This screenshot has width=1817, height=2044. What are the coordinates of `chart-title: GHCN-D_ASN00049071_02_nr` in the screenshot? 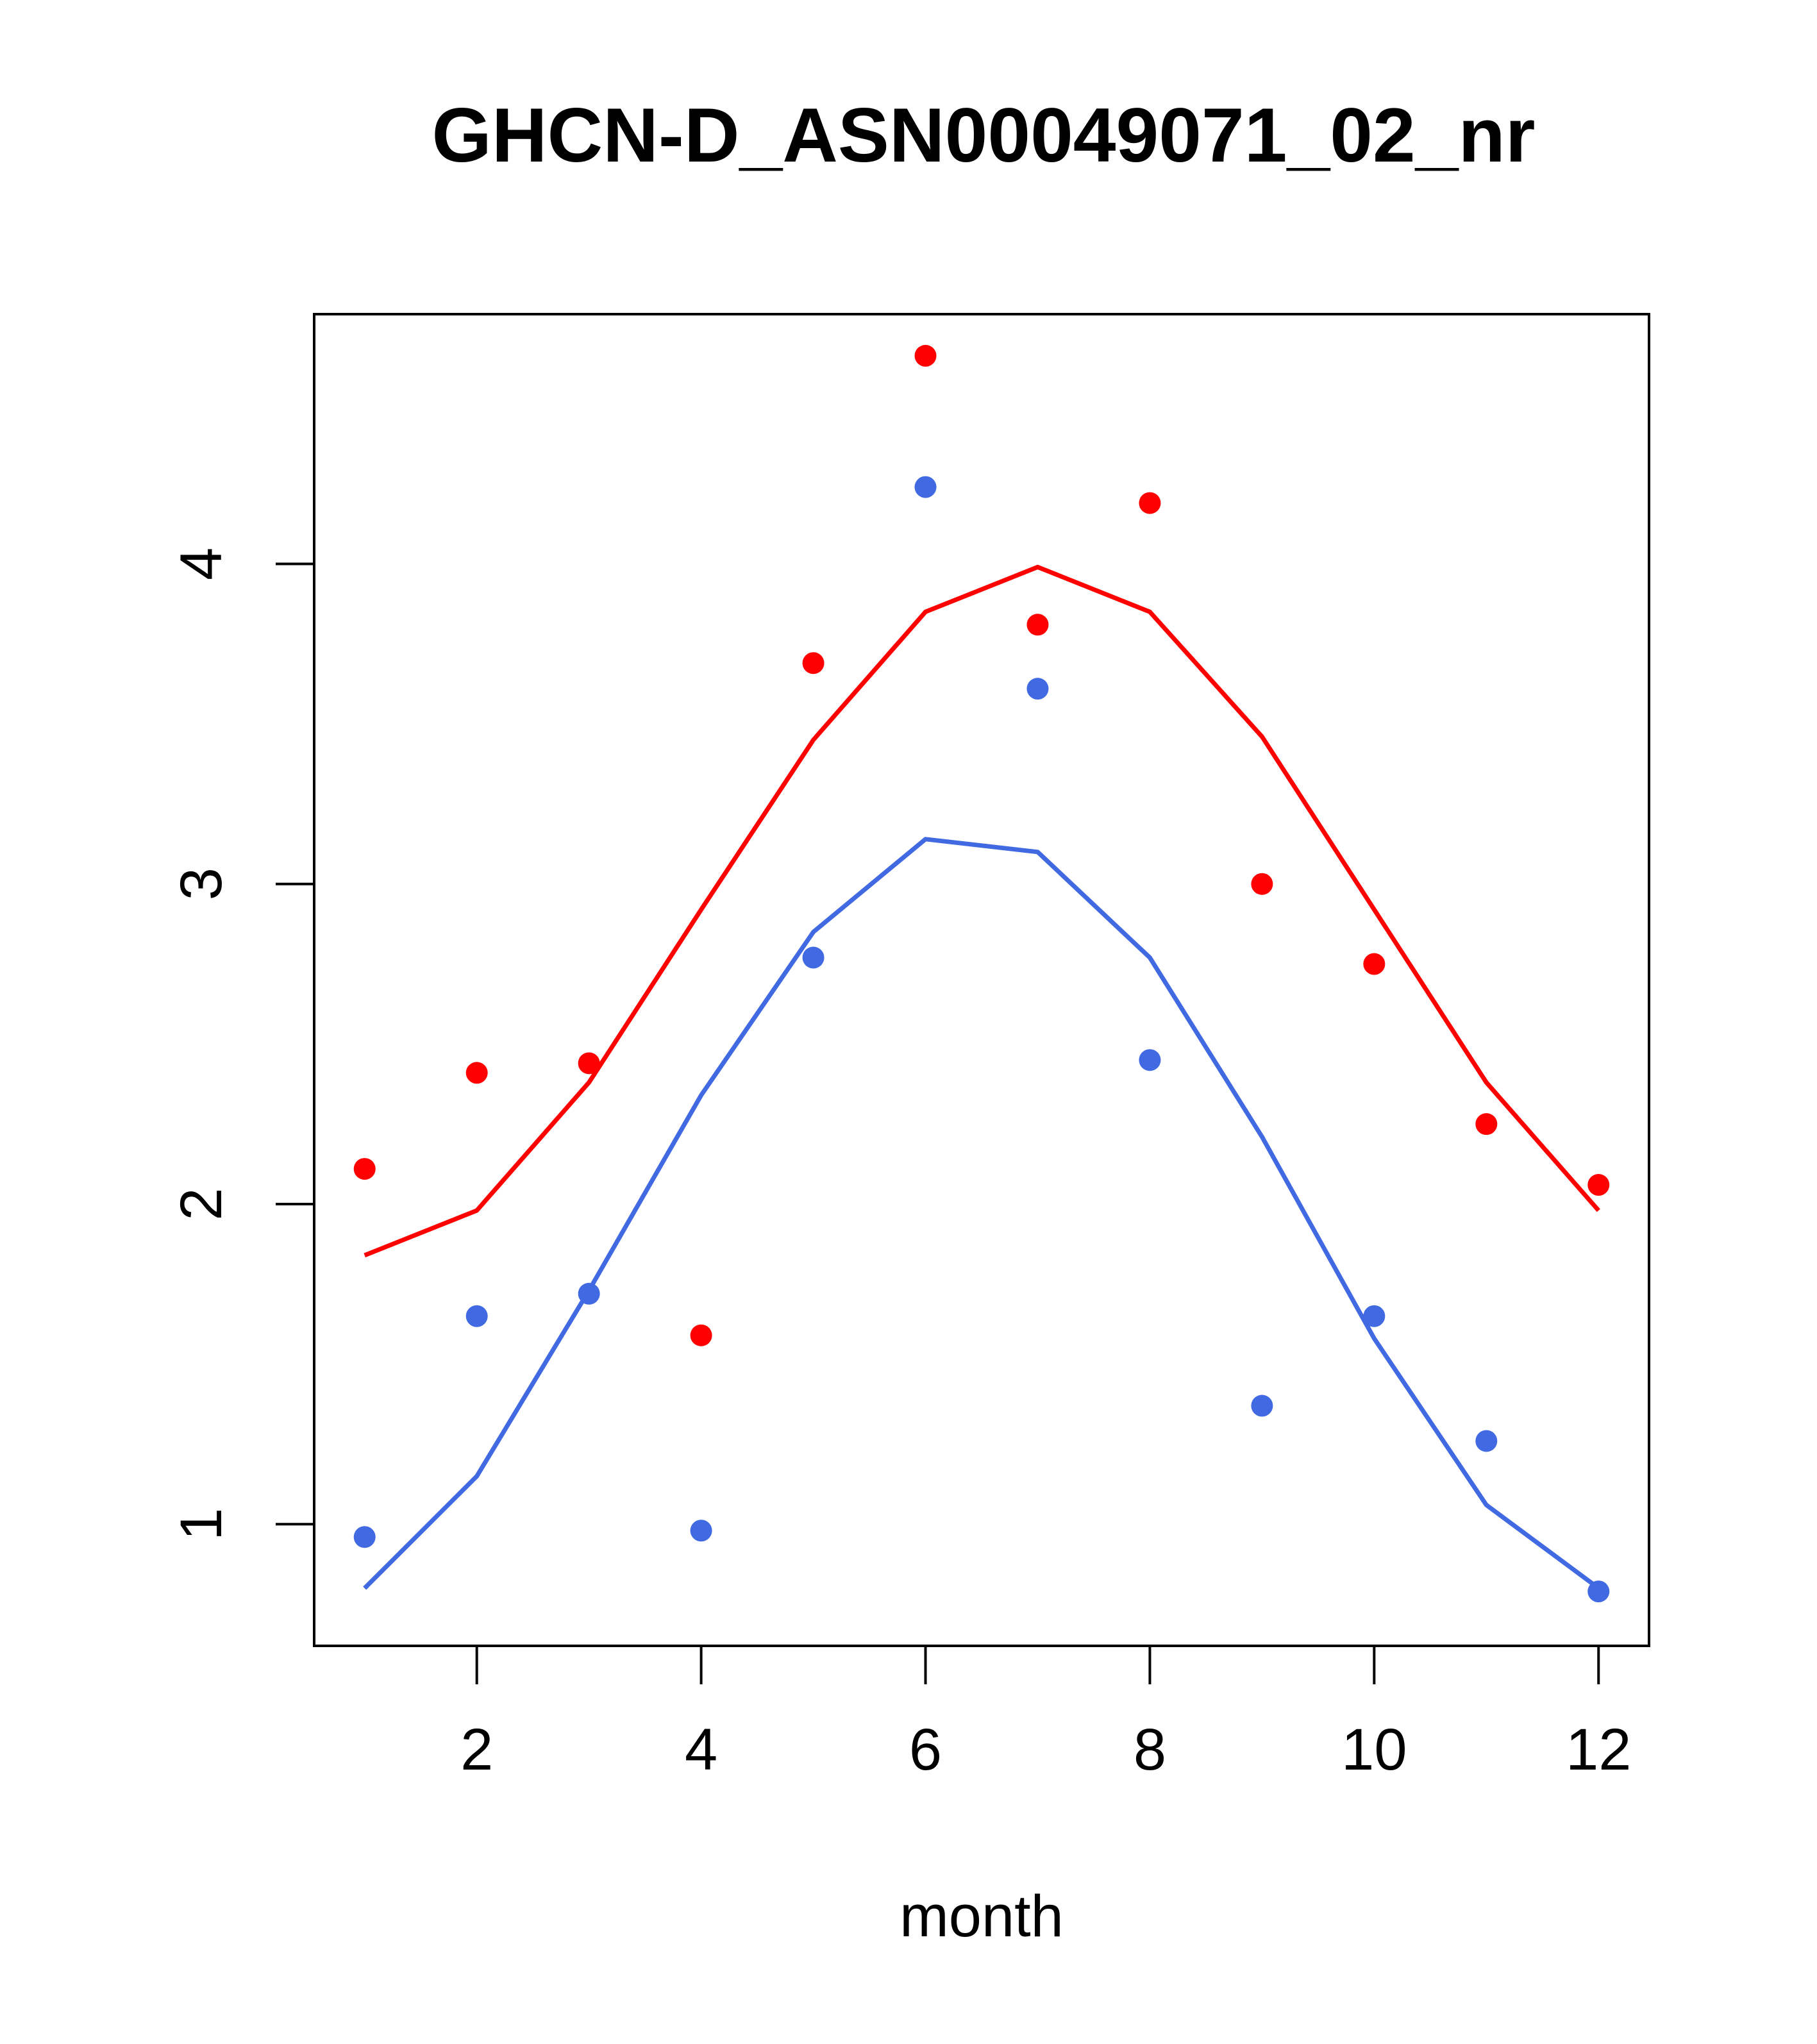 It's located at (984, 135).